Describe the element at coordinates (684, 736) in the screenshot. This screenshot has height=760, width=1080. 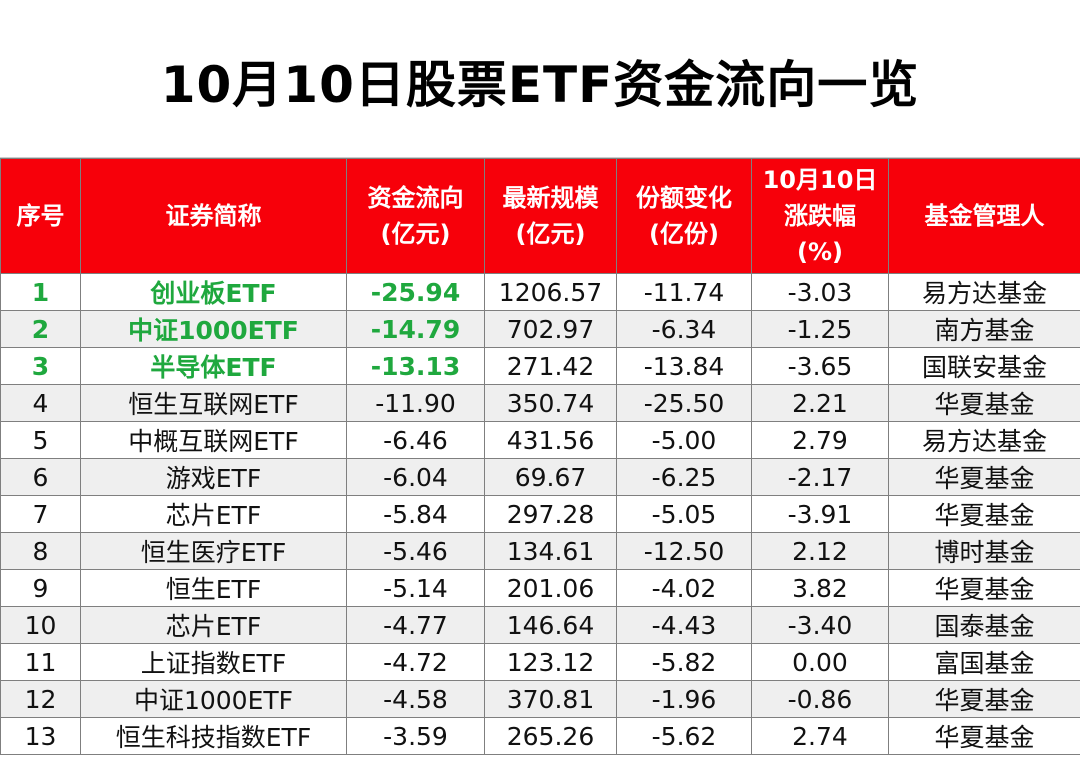
I see `cell-share: -5.62` at that location.